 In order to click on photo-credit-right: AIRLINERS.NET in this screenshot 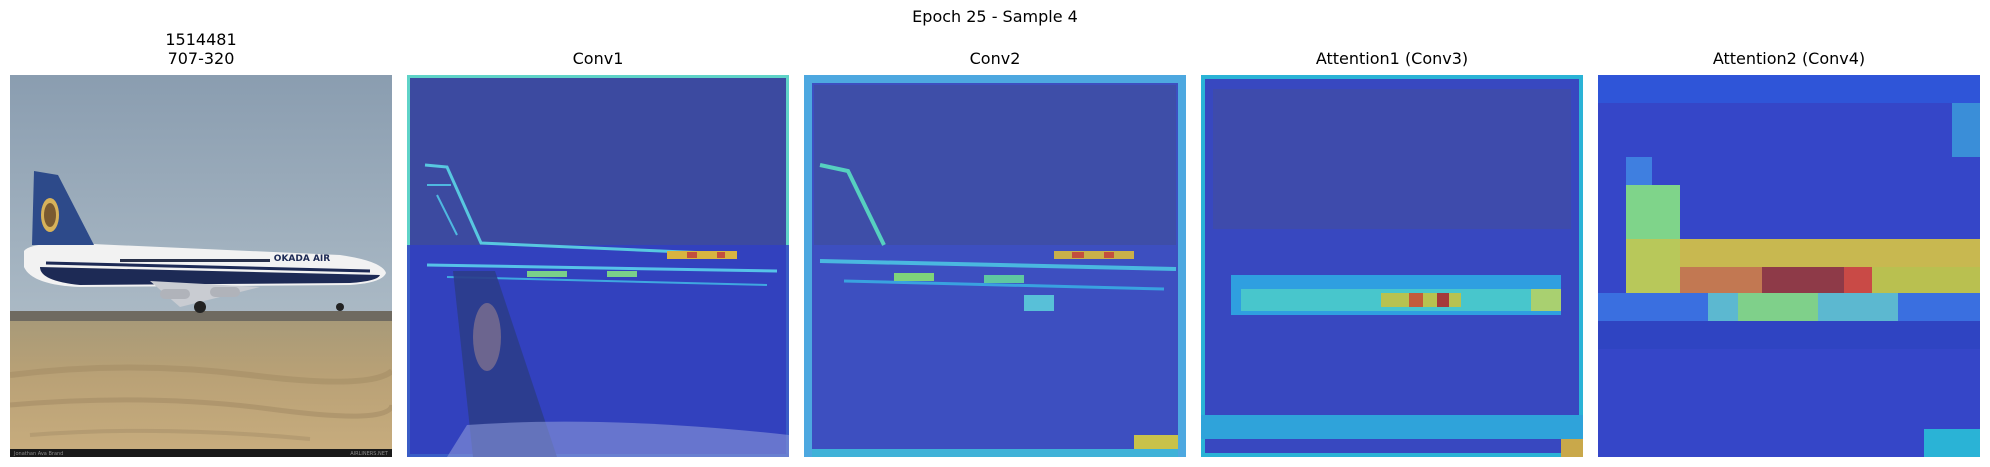, I will do `click(369, 454)`.